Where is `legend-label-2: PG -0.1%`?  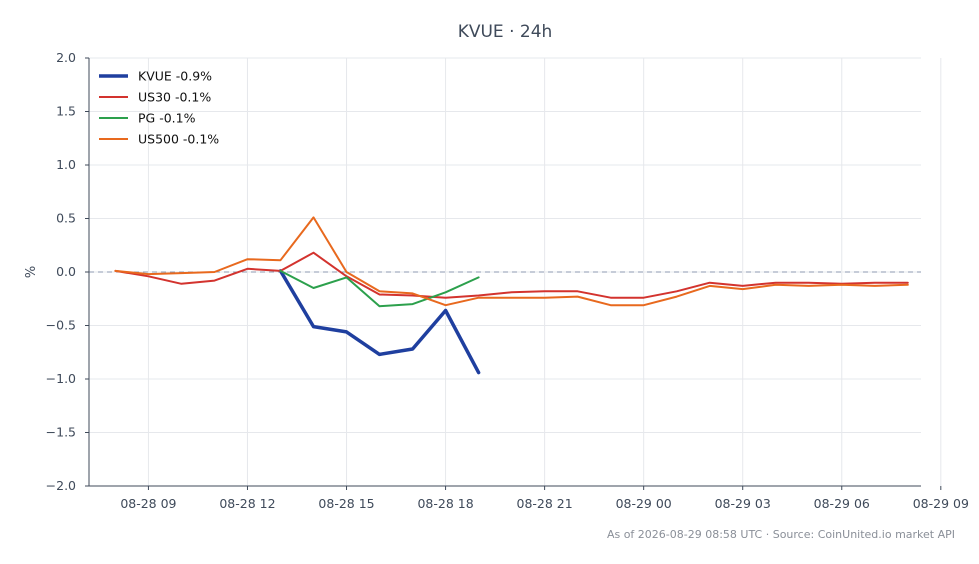
legend-label-2: PG -0.1% is located at coordinates (167, 118).